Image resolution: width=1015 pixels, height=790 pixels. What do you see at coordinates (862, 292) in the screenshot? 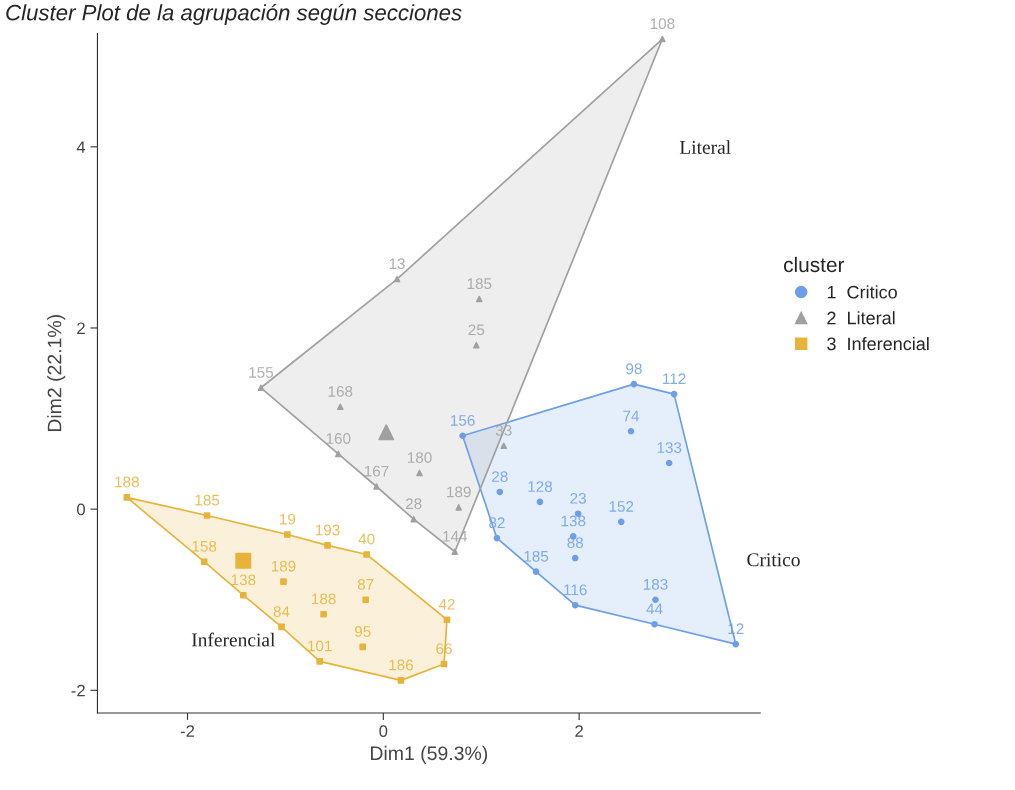
I see `legend-label: 1 Critico` at bounding box center [862, 292].